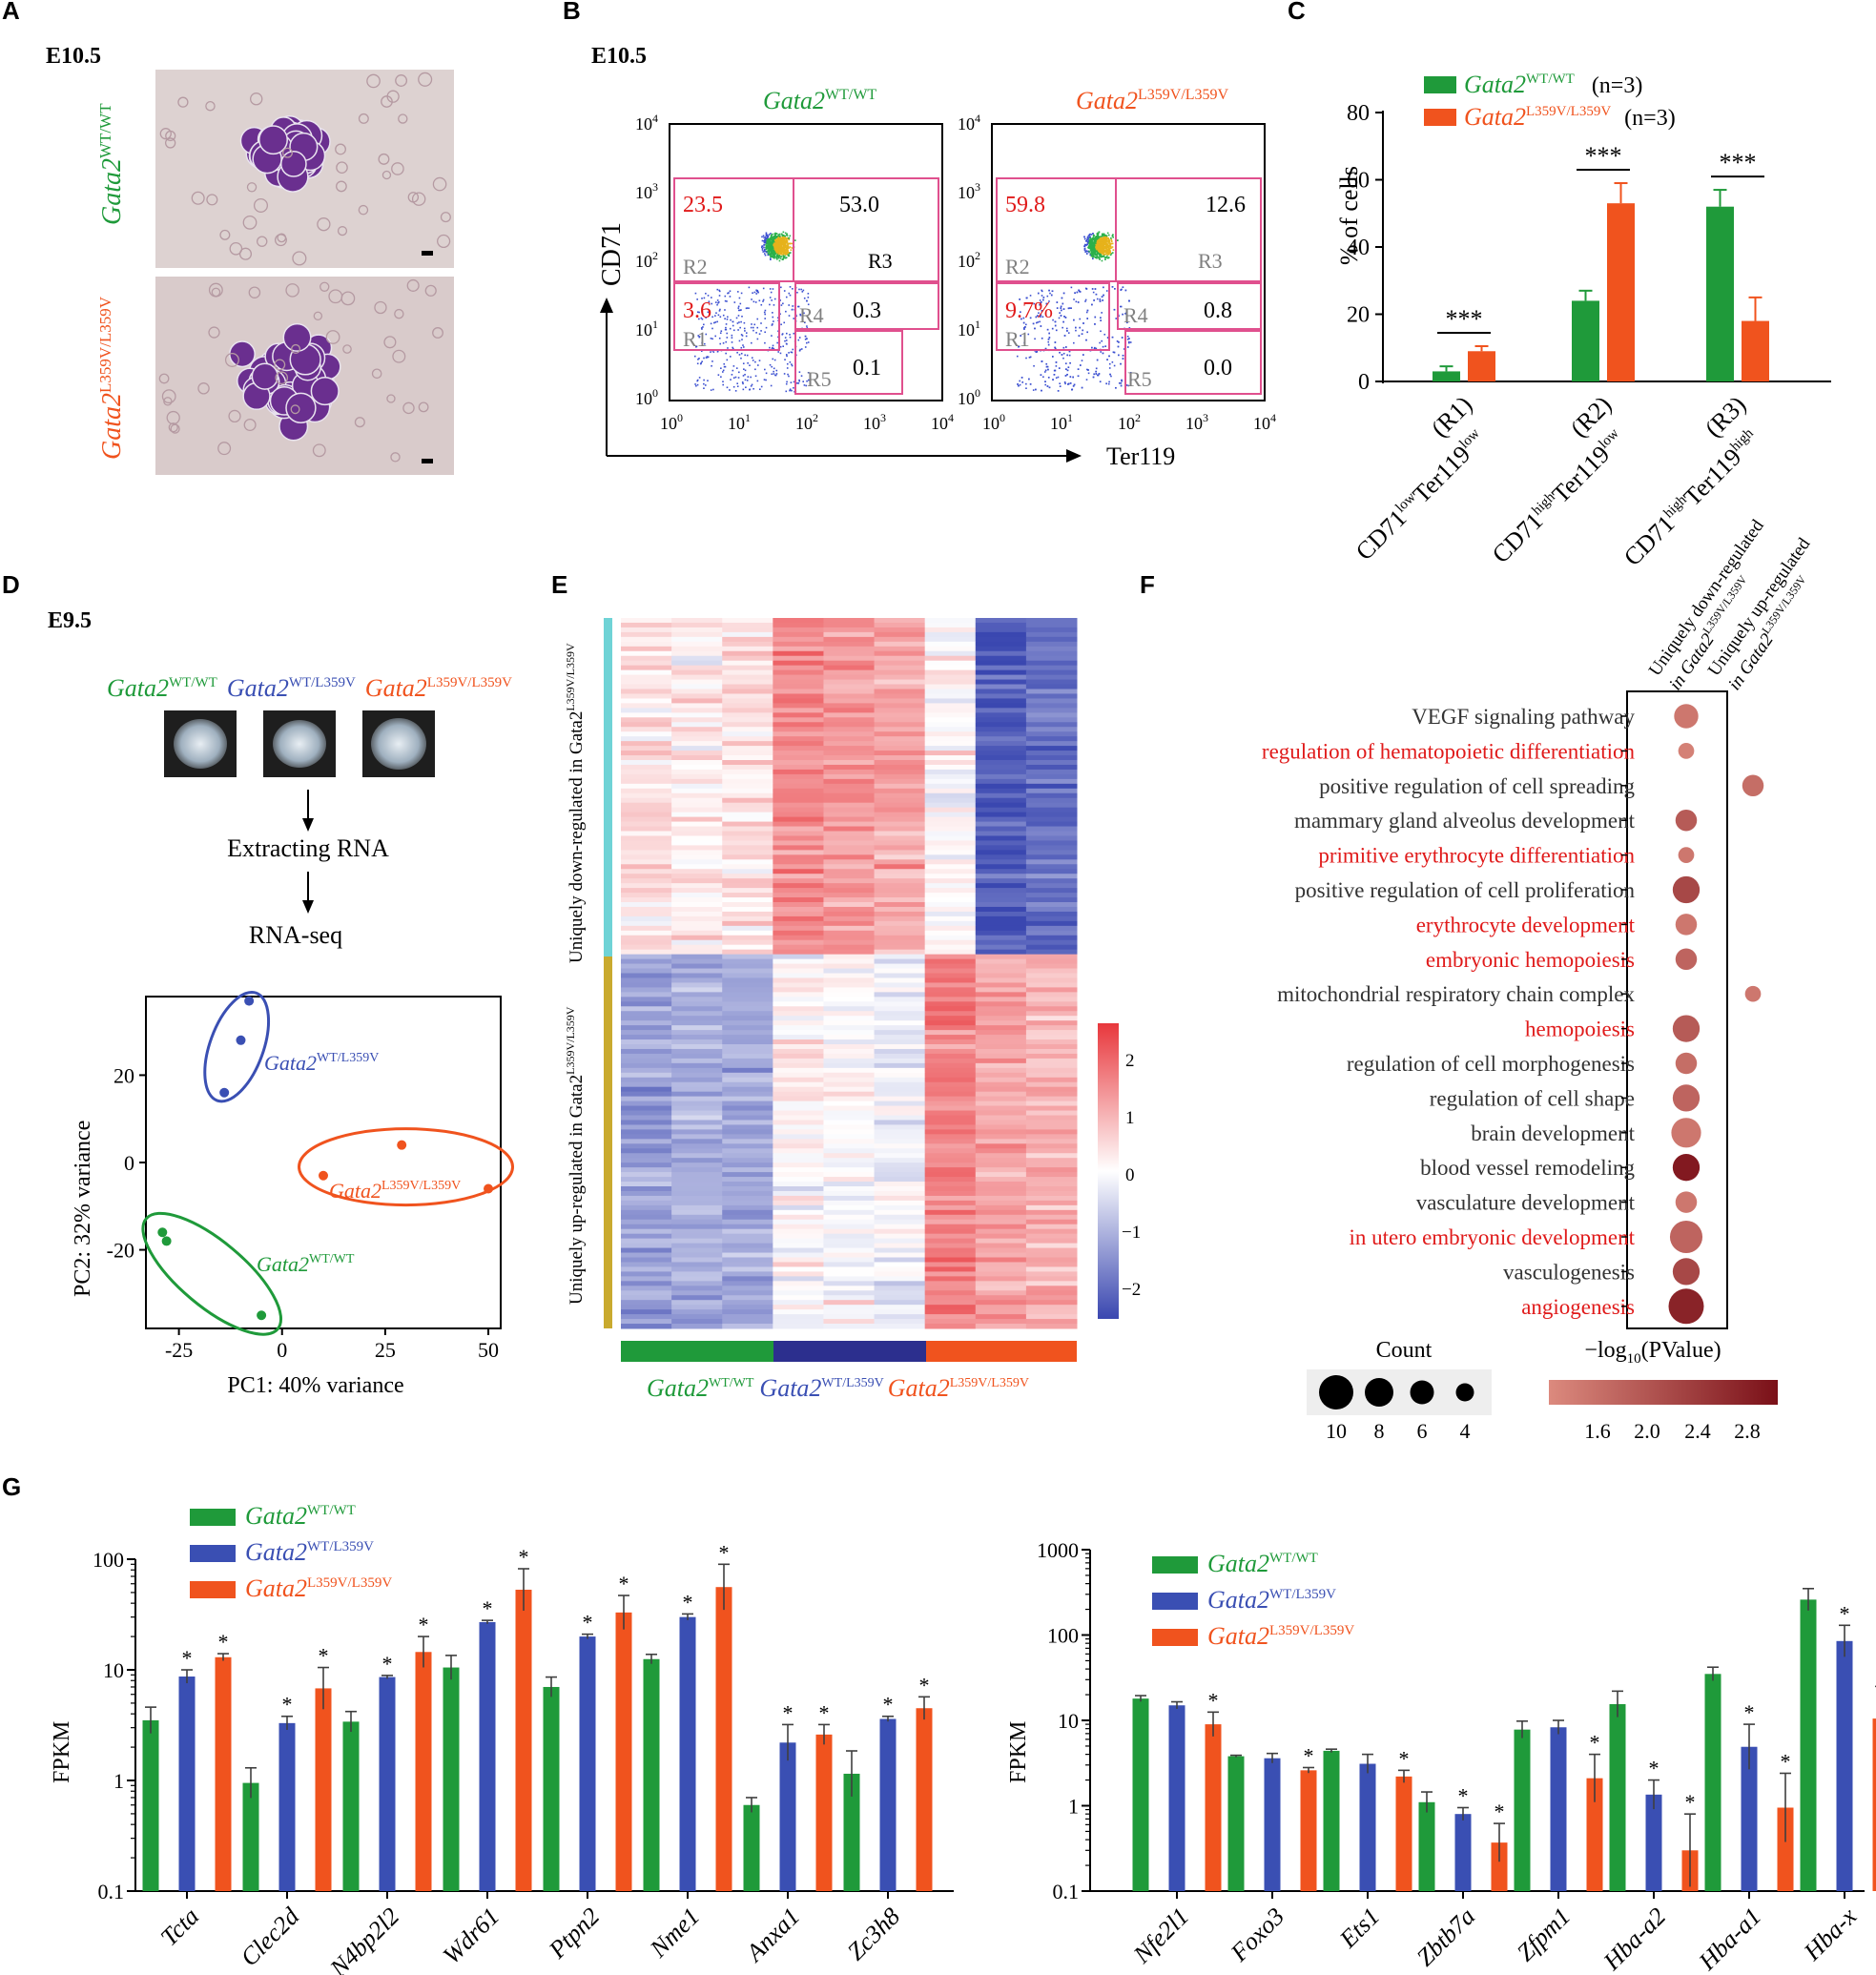  Describe the element at coordinates (111, 378) in the screenshot. I see `panel-a-hom-label: Gata2L359V/L359V` at that location.